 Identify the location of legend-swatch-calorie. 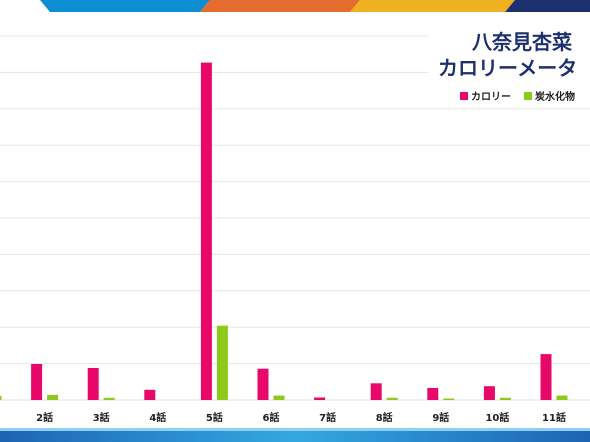
(464, 95).